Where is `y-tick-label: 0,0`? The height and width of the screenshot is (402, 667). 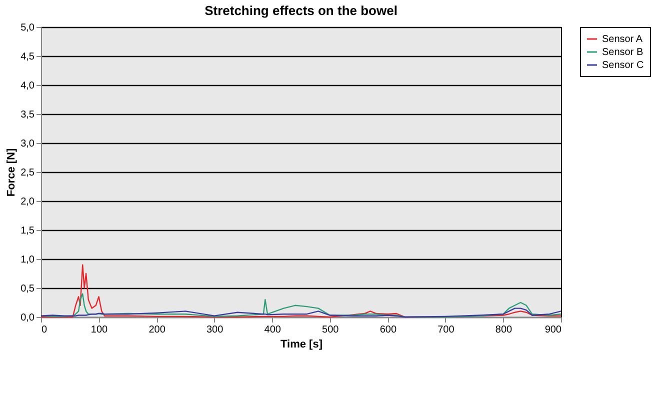 y-tick-label: 0,0 is located at coordinates (27, 318).